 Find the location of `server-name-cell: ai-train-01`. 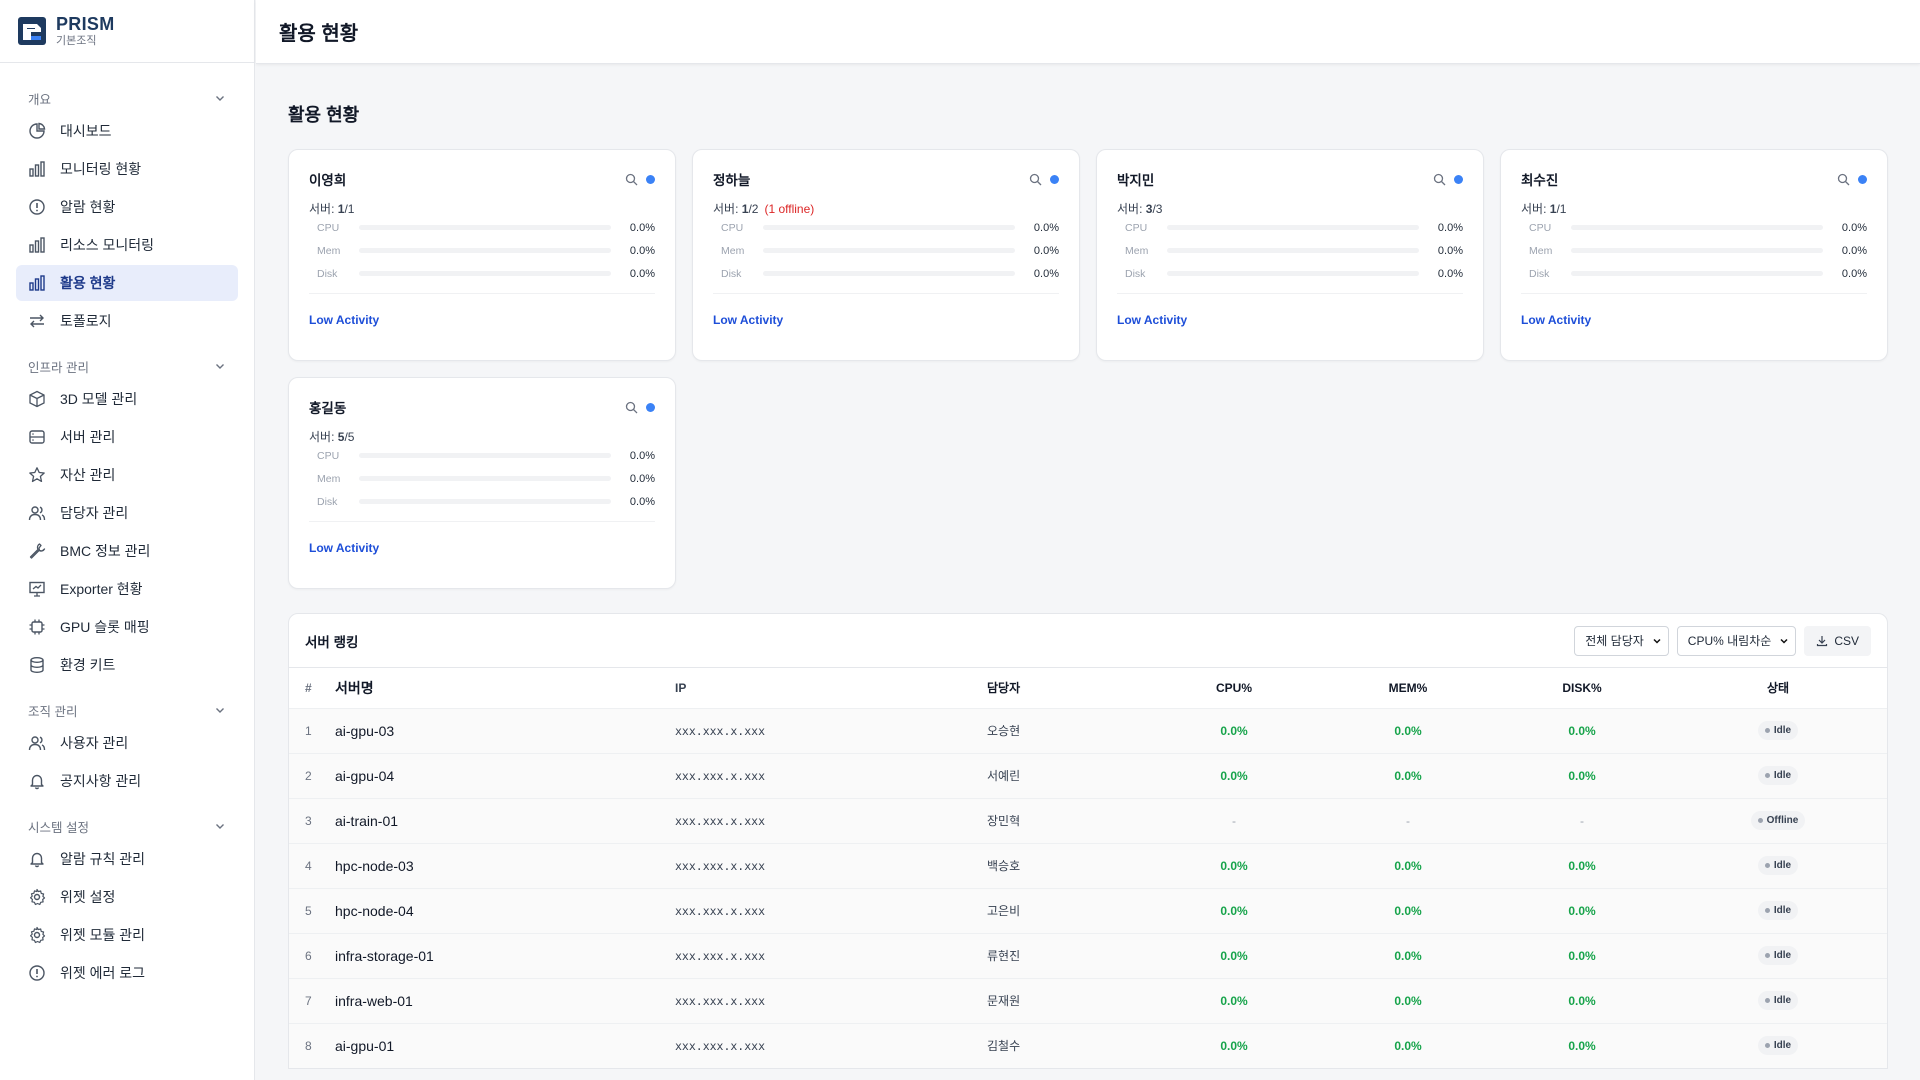

server-name-cell: ai-train-01 is located at coordinates (367, 820).